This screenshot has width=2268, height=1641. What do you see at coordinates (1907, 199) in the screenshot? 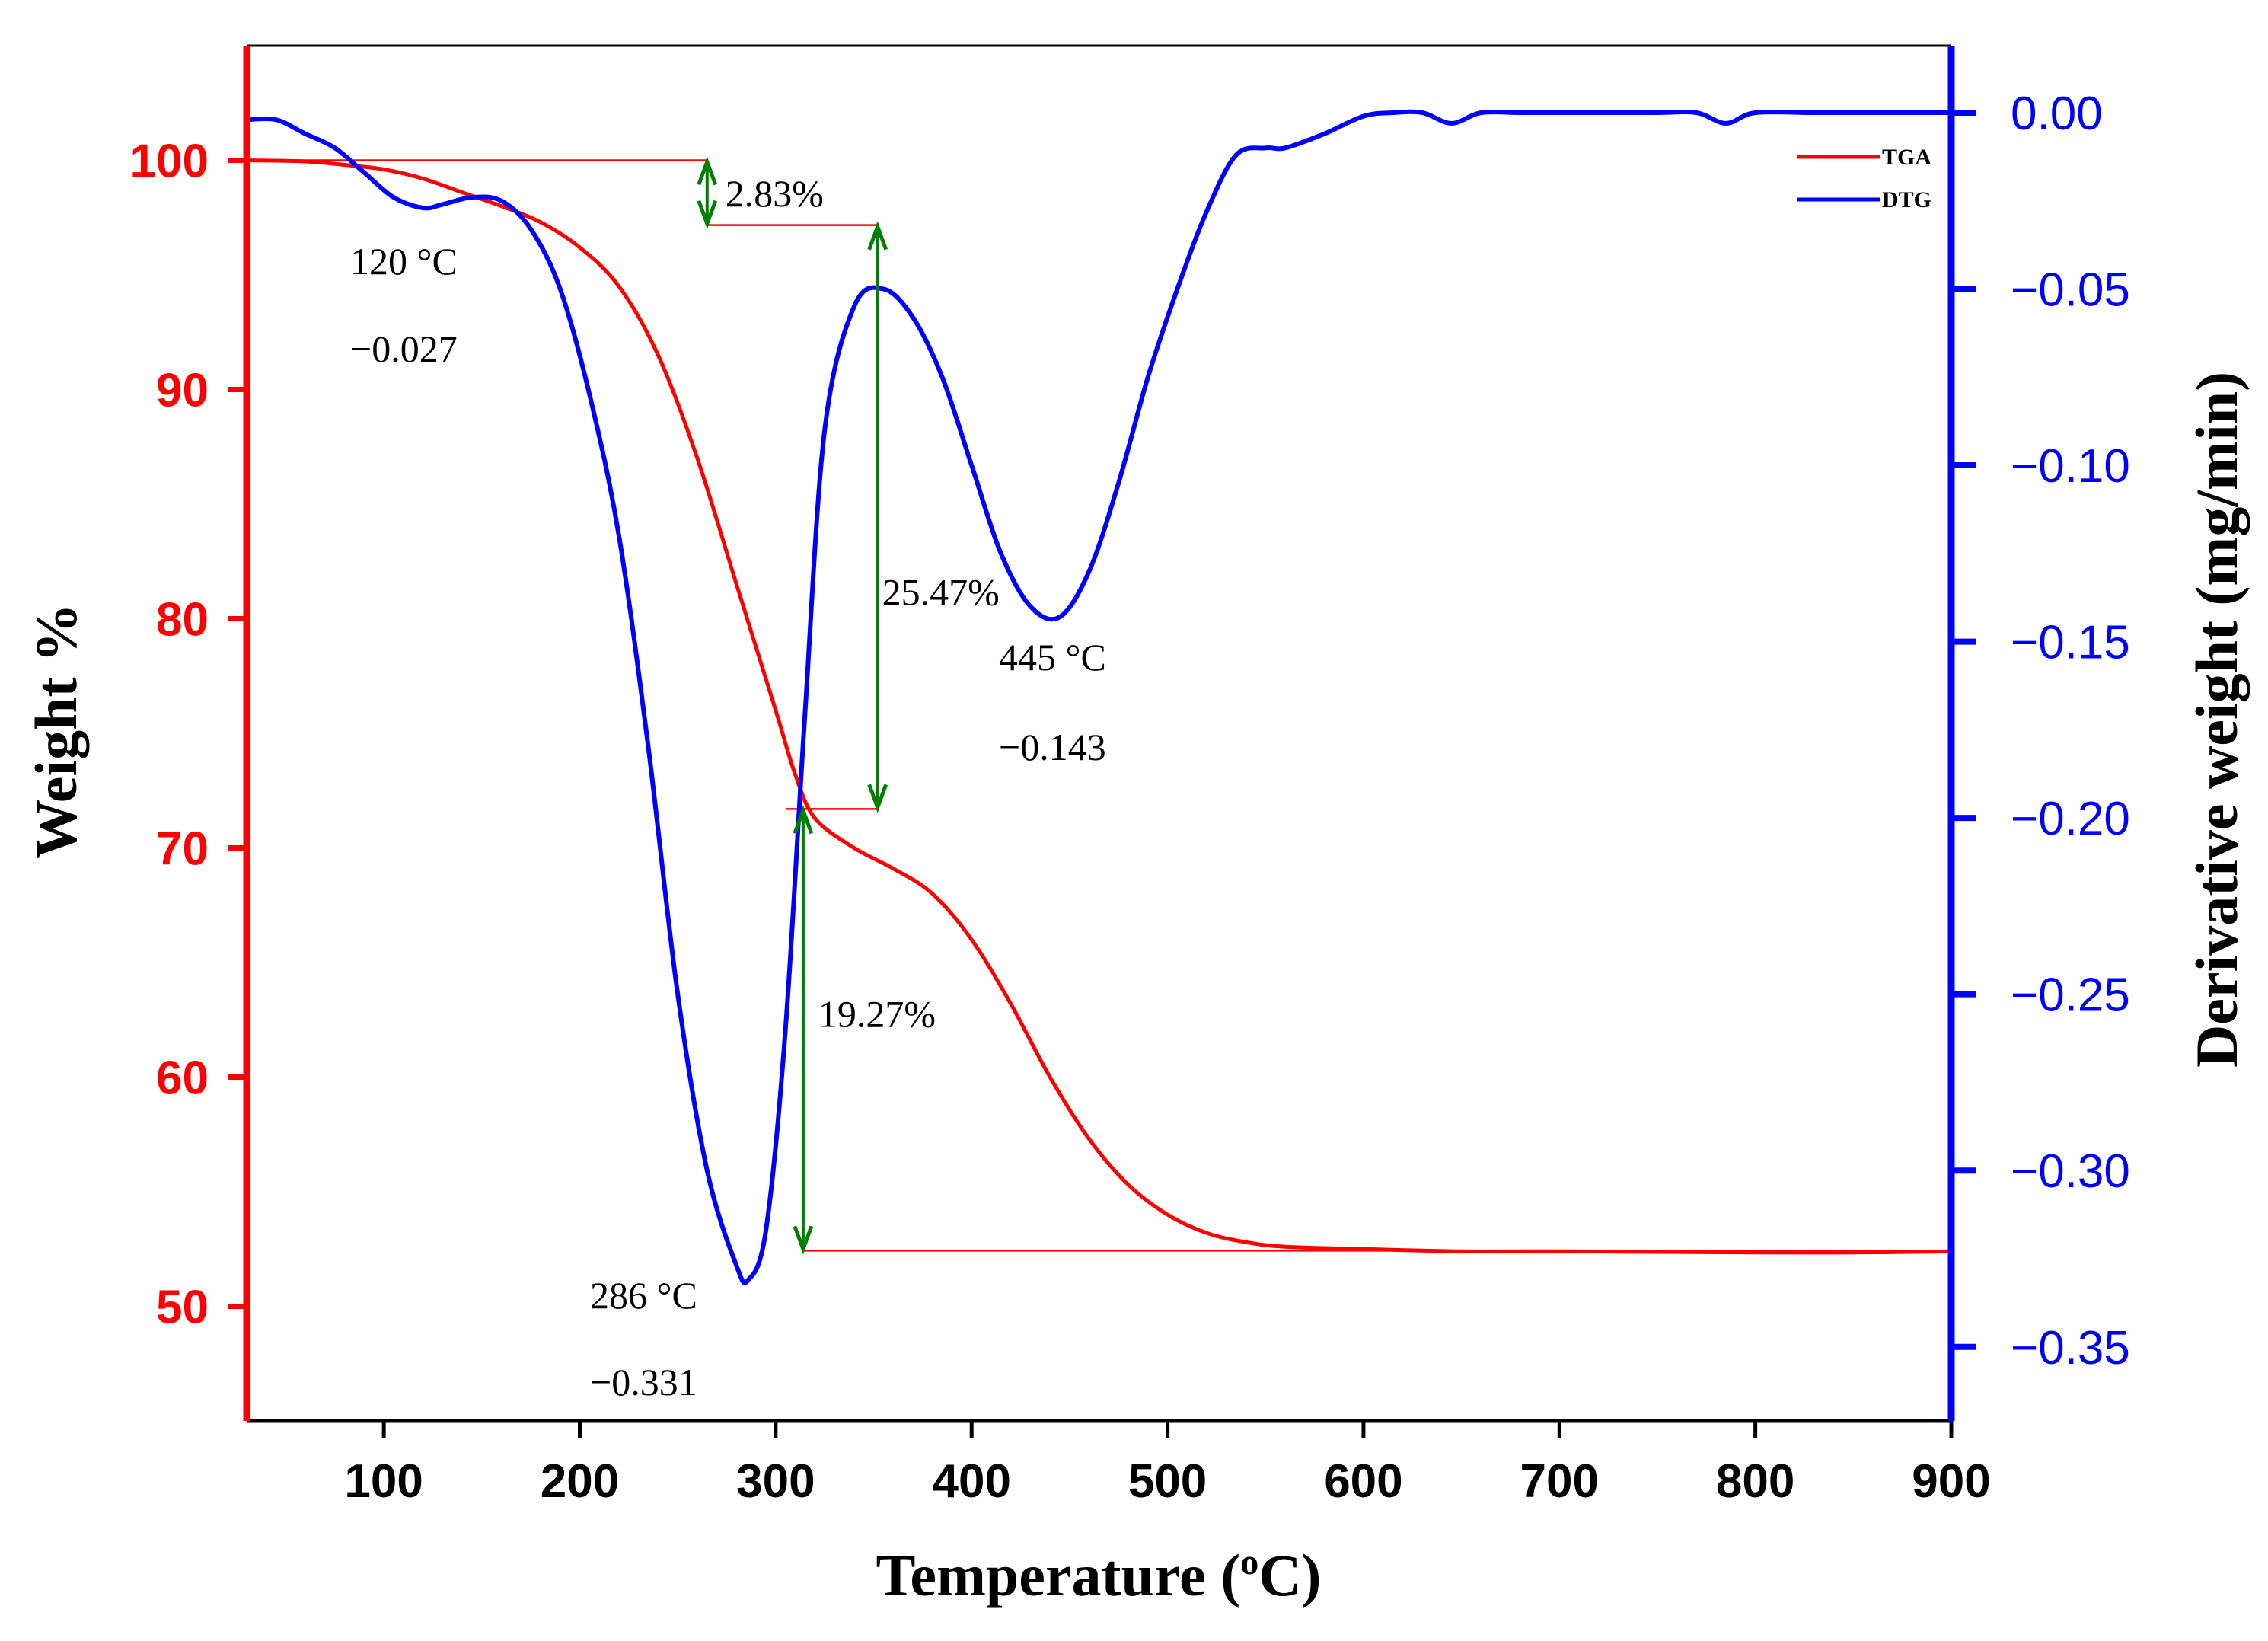
I see `legend-label-dtg: DTG` at bounding box center [1907, 199].